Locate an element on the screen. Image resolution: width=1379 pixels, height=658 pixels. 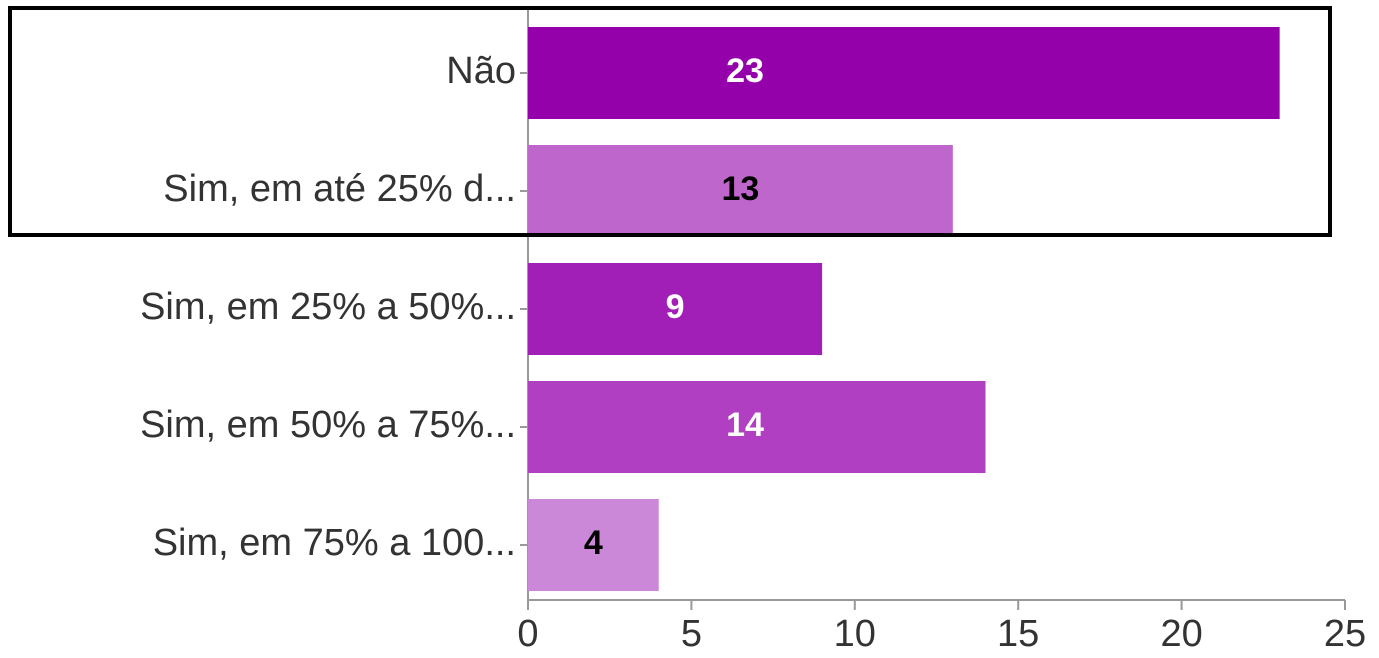
x-tick-label: 20 is located at coordinates (1181, 634).